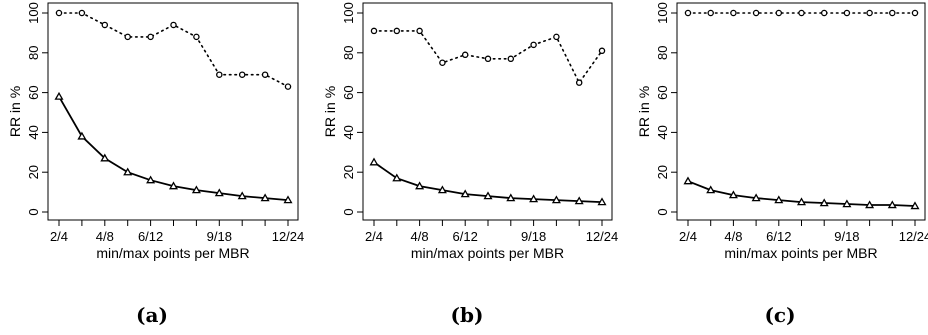 This screenshot has width=928, height=335. Describe the element at coordinates (467, 315) in the screenshot. I see `panel-label: (b)` at that location.